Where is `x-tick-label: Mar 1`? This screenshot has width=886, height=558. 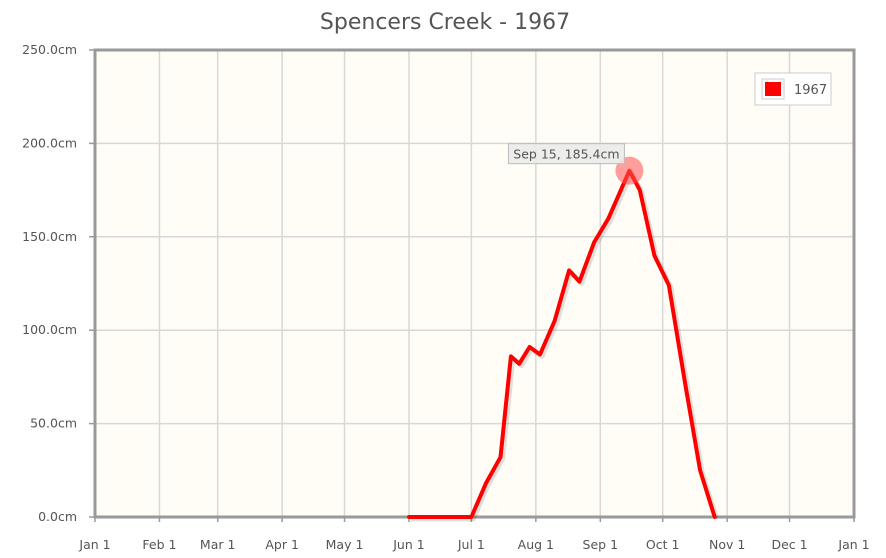 x-tick-label: Mar 1 is located at coordinates (218, 544).